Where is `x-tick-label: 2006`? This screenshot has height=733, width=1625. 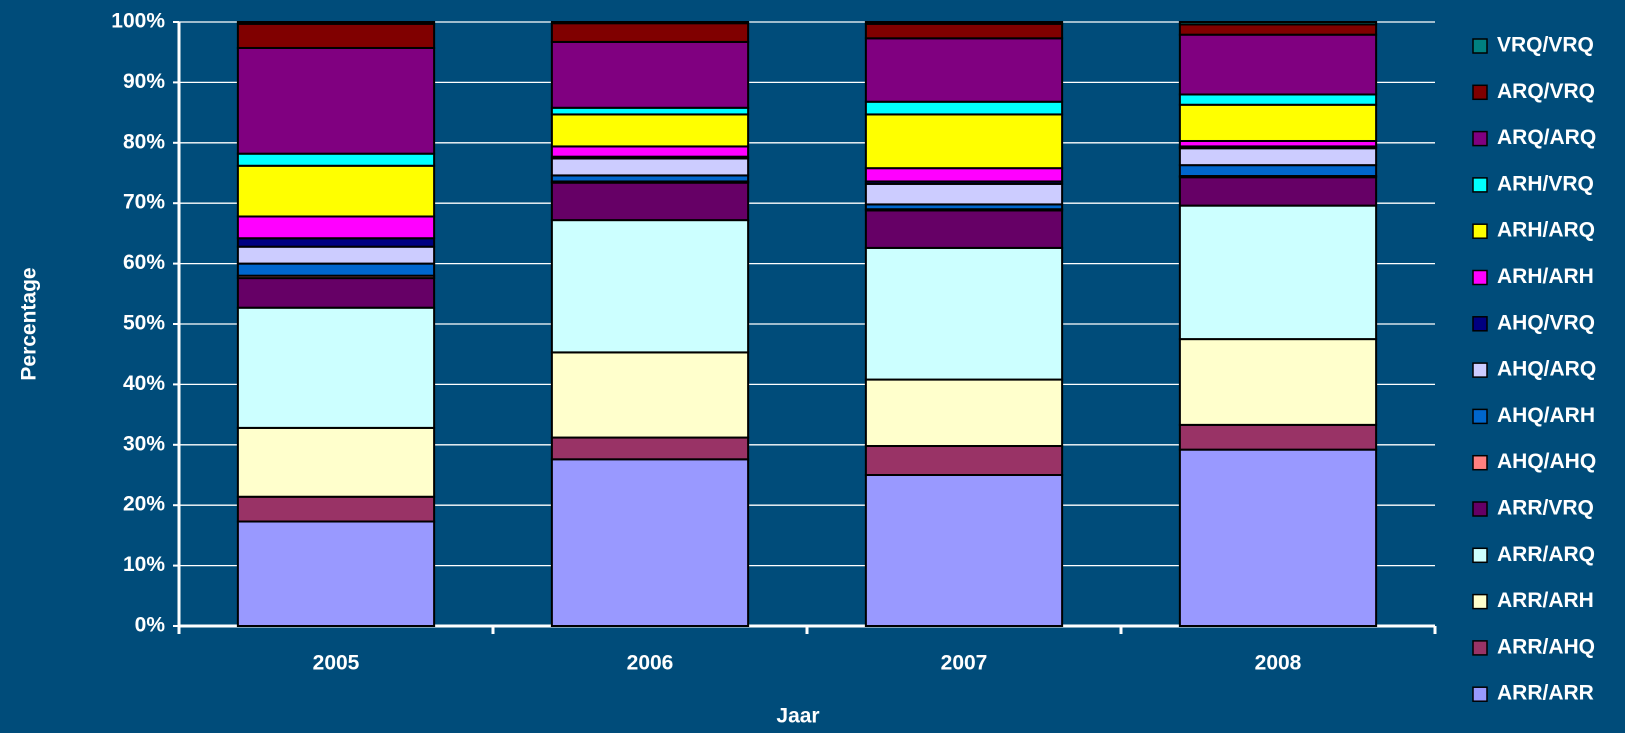 x-tick-label: 2006 is located at coordinates (650, 663).